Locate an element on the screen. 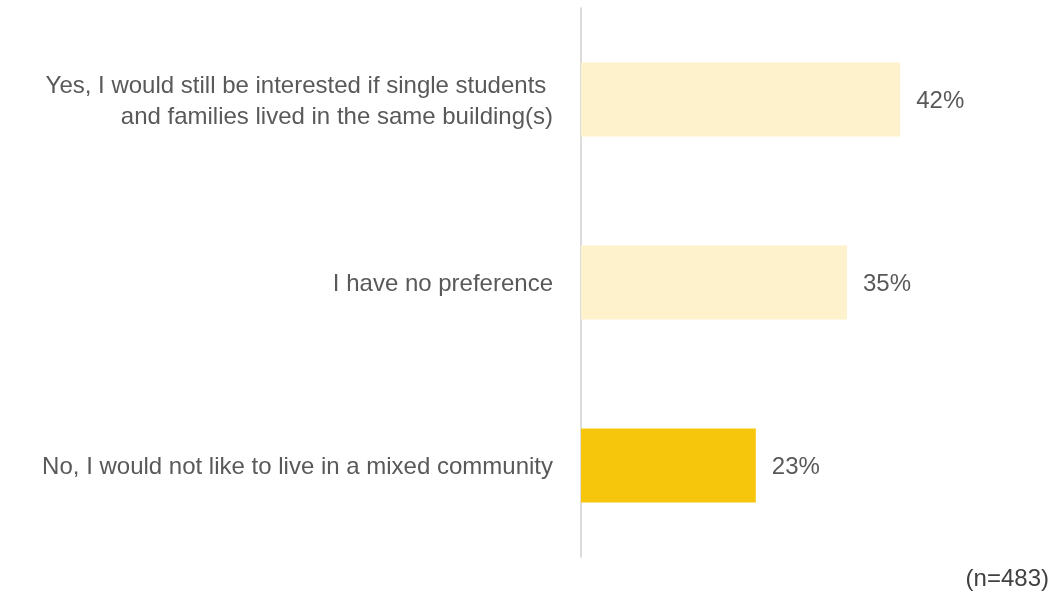 The image size is (1061, 593). y-tick-label: I have no preference is located at coordinates (442, 282).